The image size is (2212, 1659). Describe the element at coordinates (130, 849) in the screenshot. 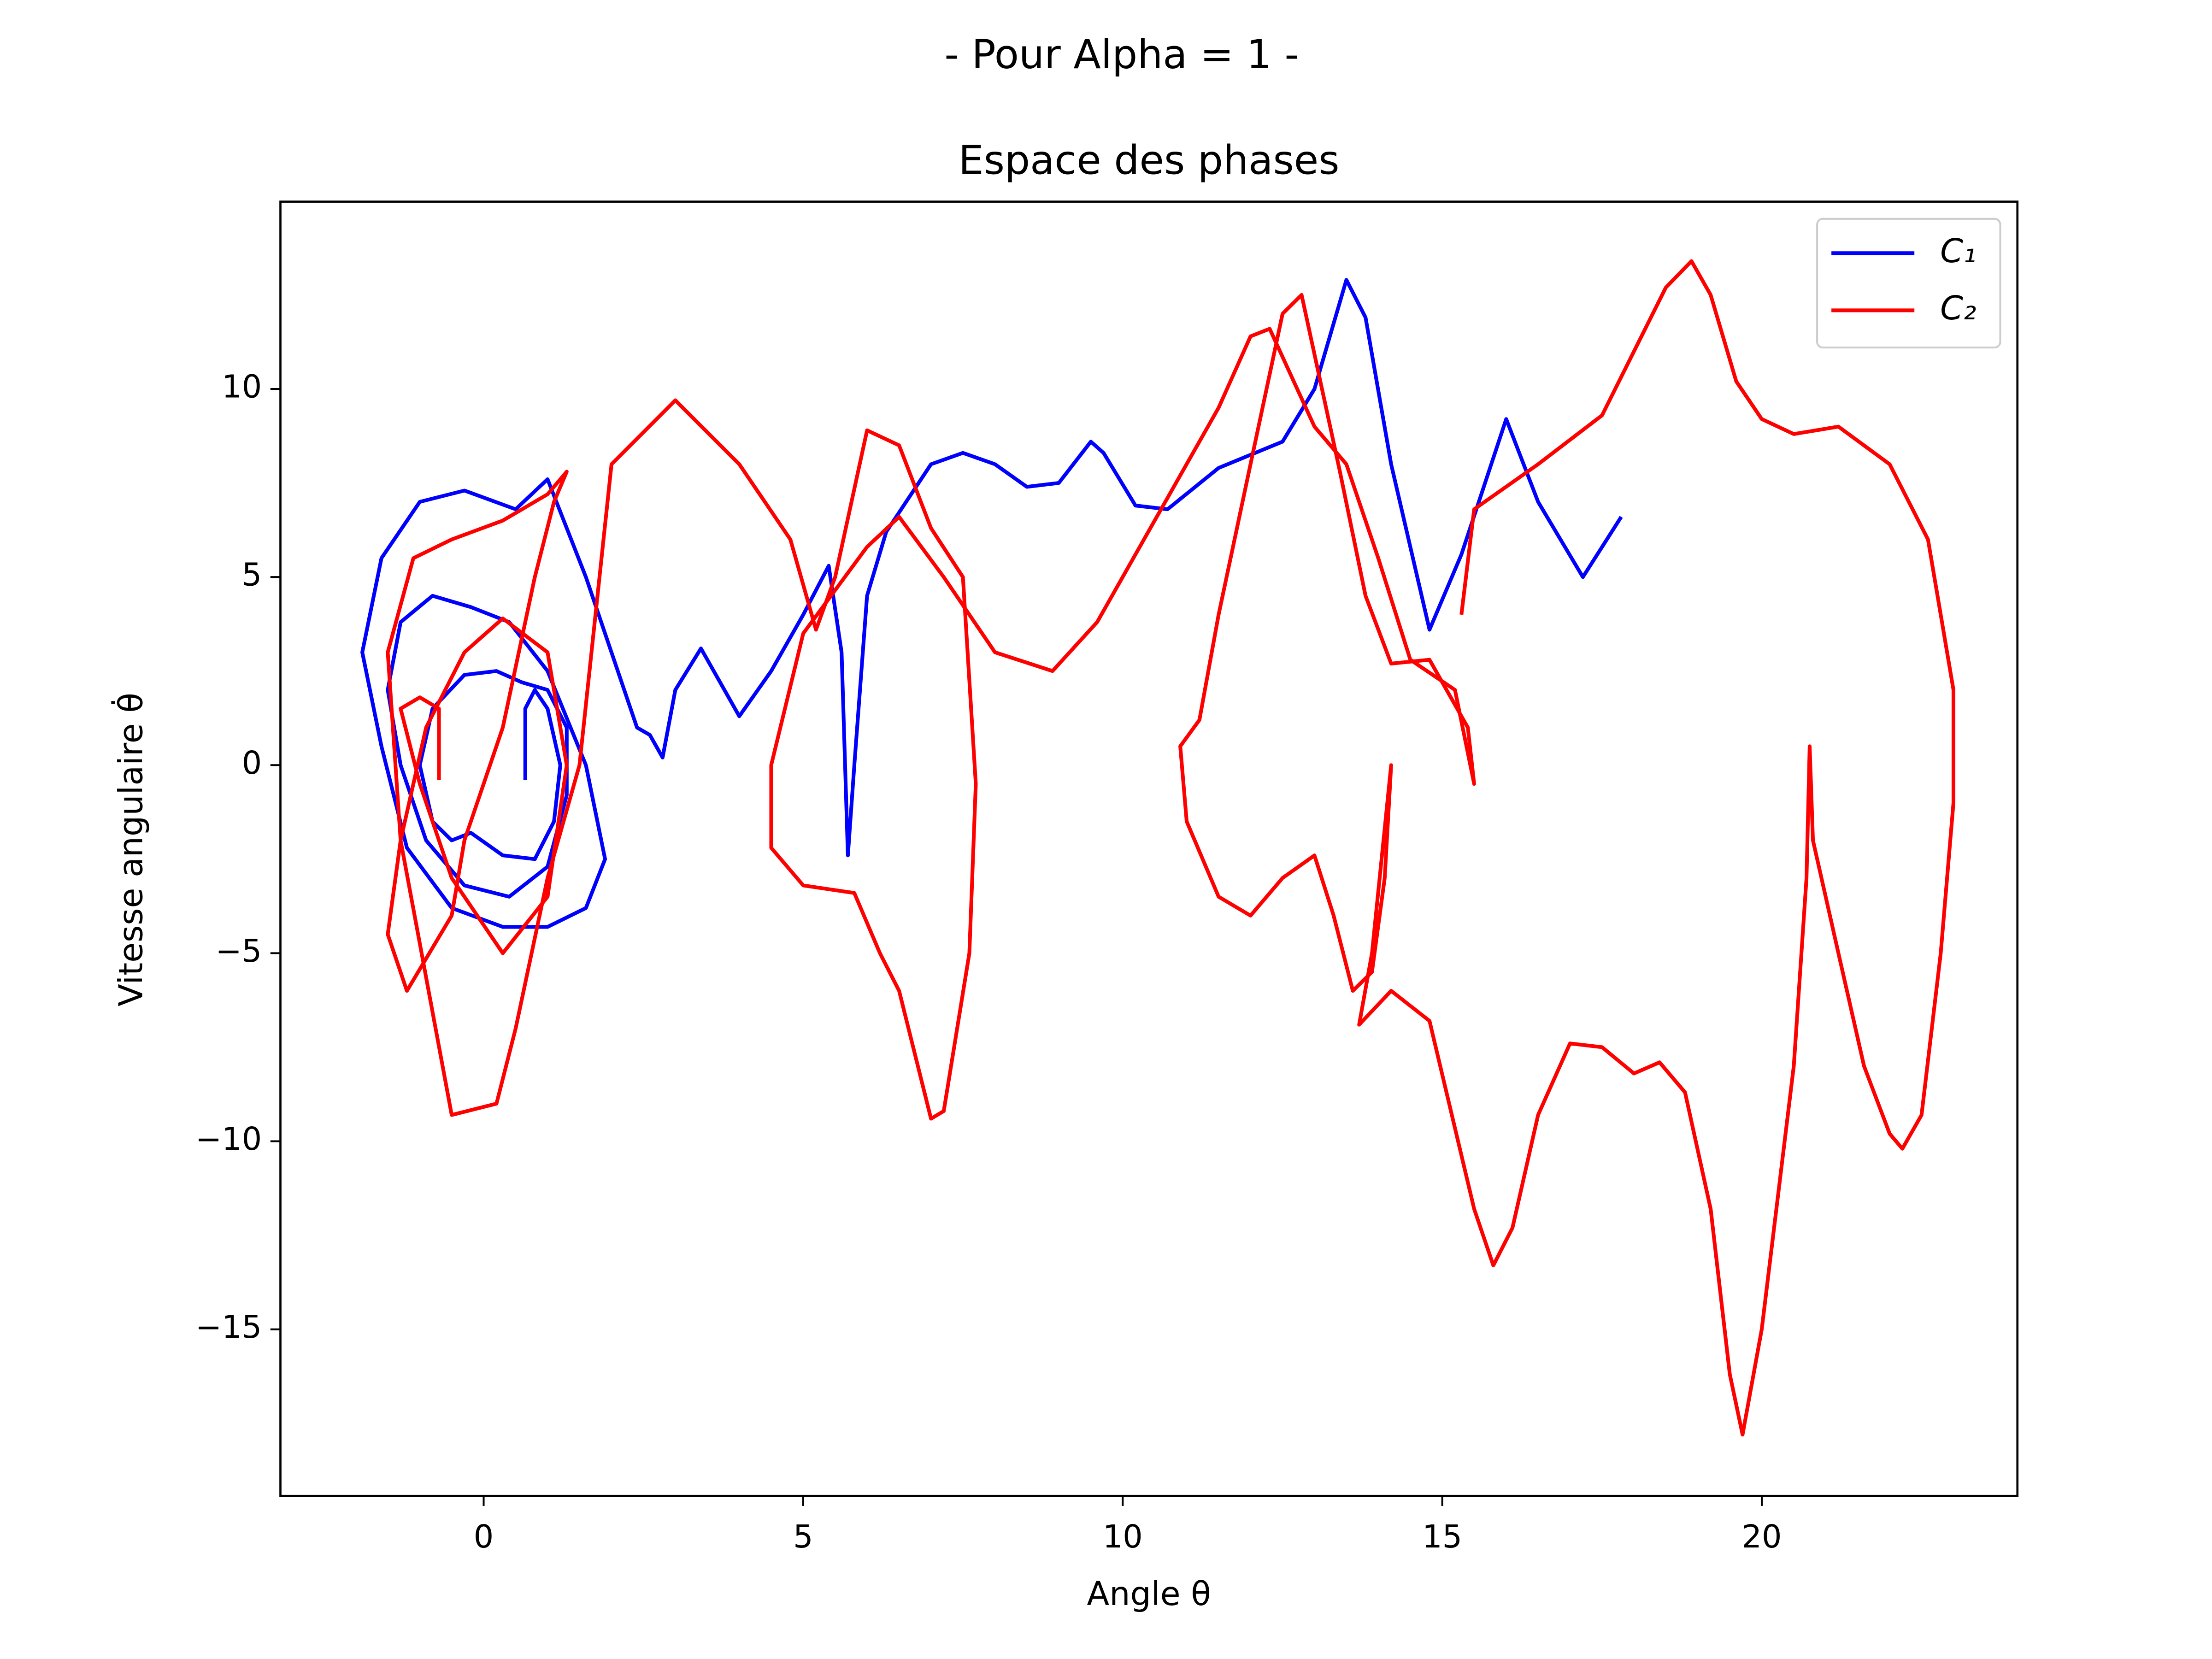

I see `y-axis-label: Vitesse angulaire θ̇` at that location.